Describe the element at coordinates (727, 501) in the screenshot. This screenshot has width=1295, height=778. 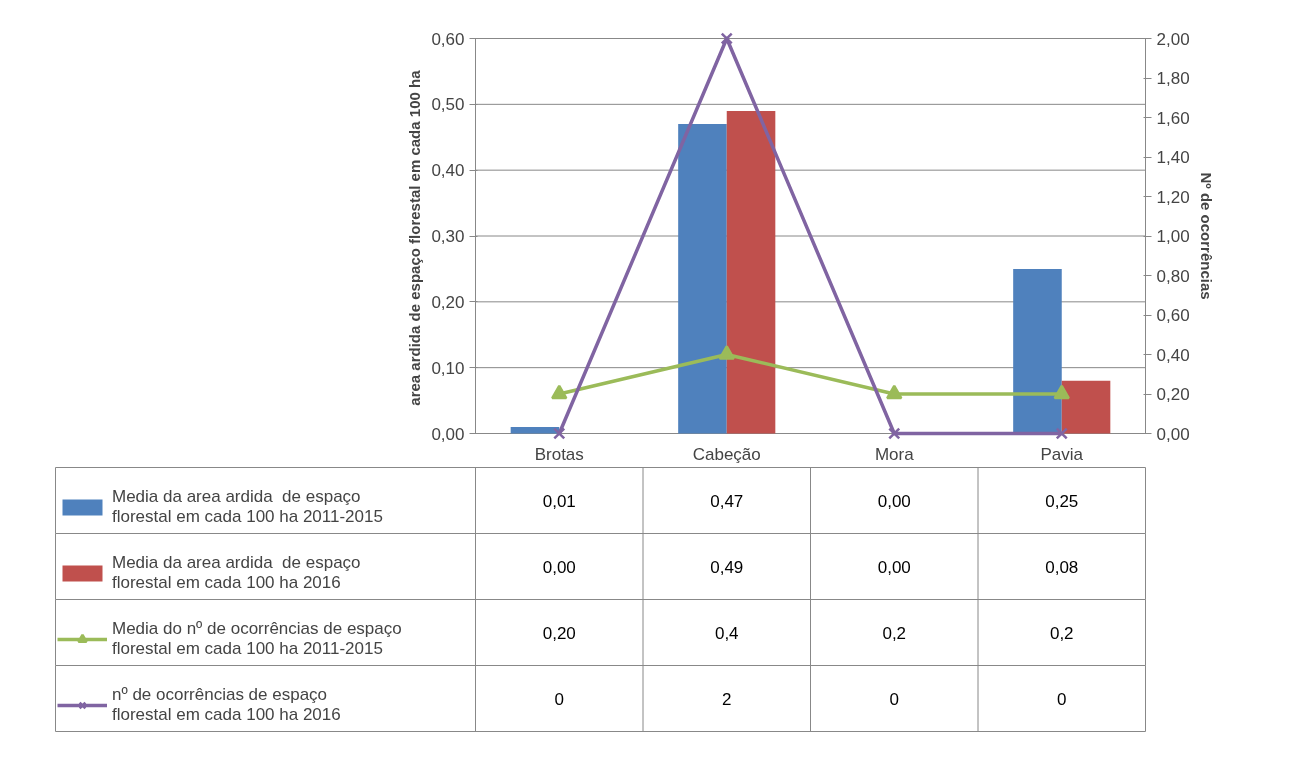
I see `data-label: 0,47` at that location.